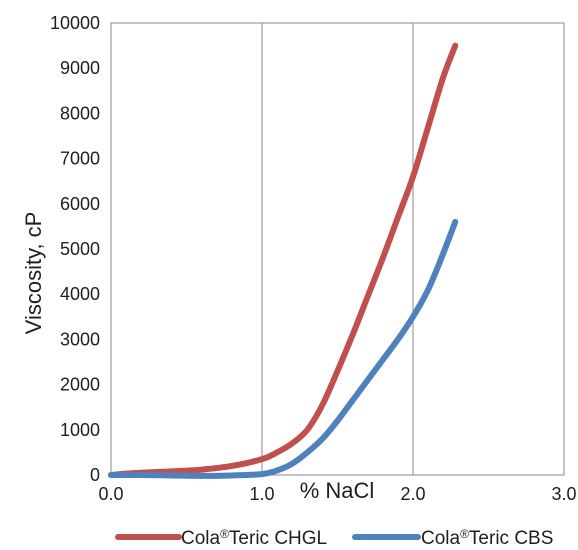 The width and height of the screenshot is (578, 550). I want to click on y-tick-label: 5000, so click(80, 249).